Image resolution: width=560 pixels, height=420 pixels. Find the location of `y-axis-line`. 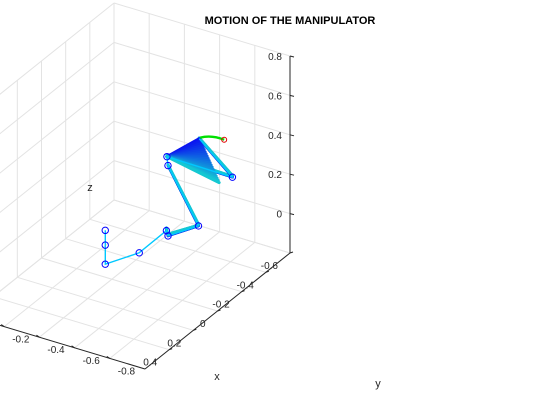

y-axis-line is located at coordinates (73, 347).